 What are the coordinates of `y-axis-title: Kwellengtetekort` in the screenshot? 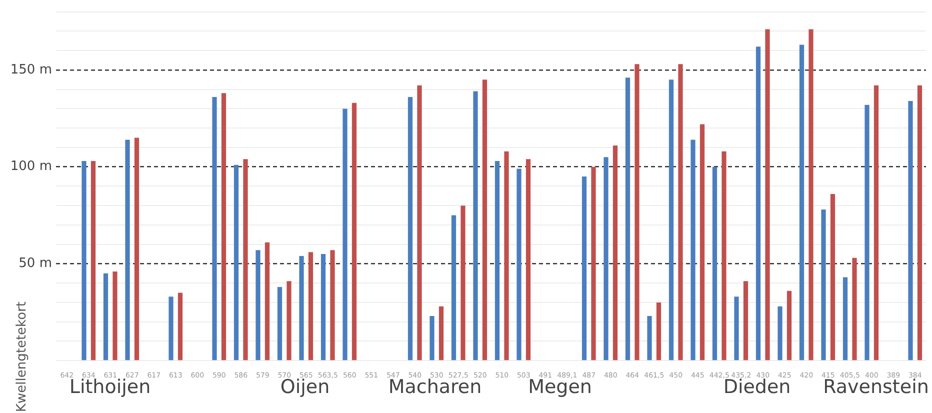 It's located at (22, 356).